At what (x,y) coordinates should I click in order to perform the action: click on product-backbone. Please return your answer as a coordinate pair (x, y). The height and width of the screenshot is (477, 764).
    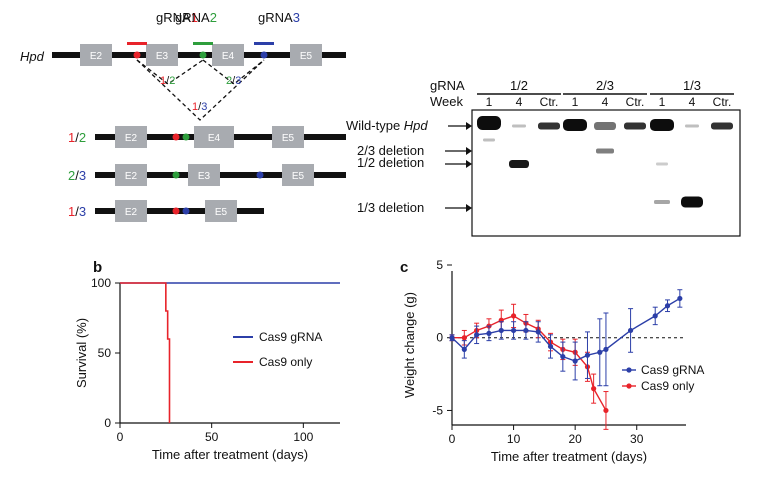
    Looking at the image, I should click on (220, 175).